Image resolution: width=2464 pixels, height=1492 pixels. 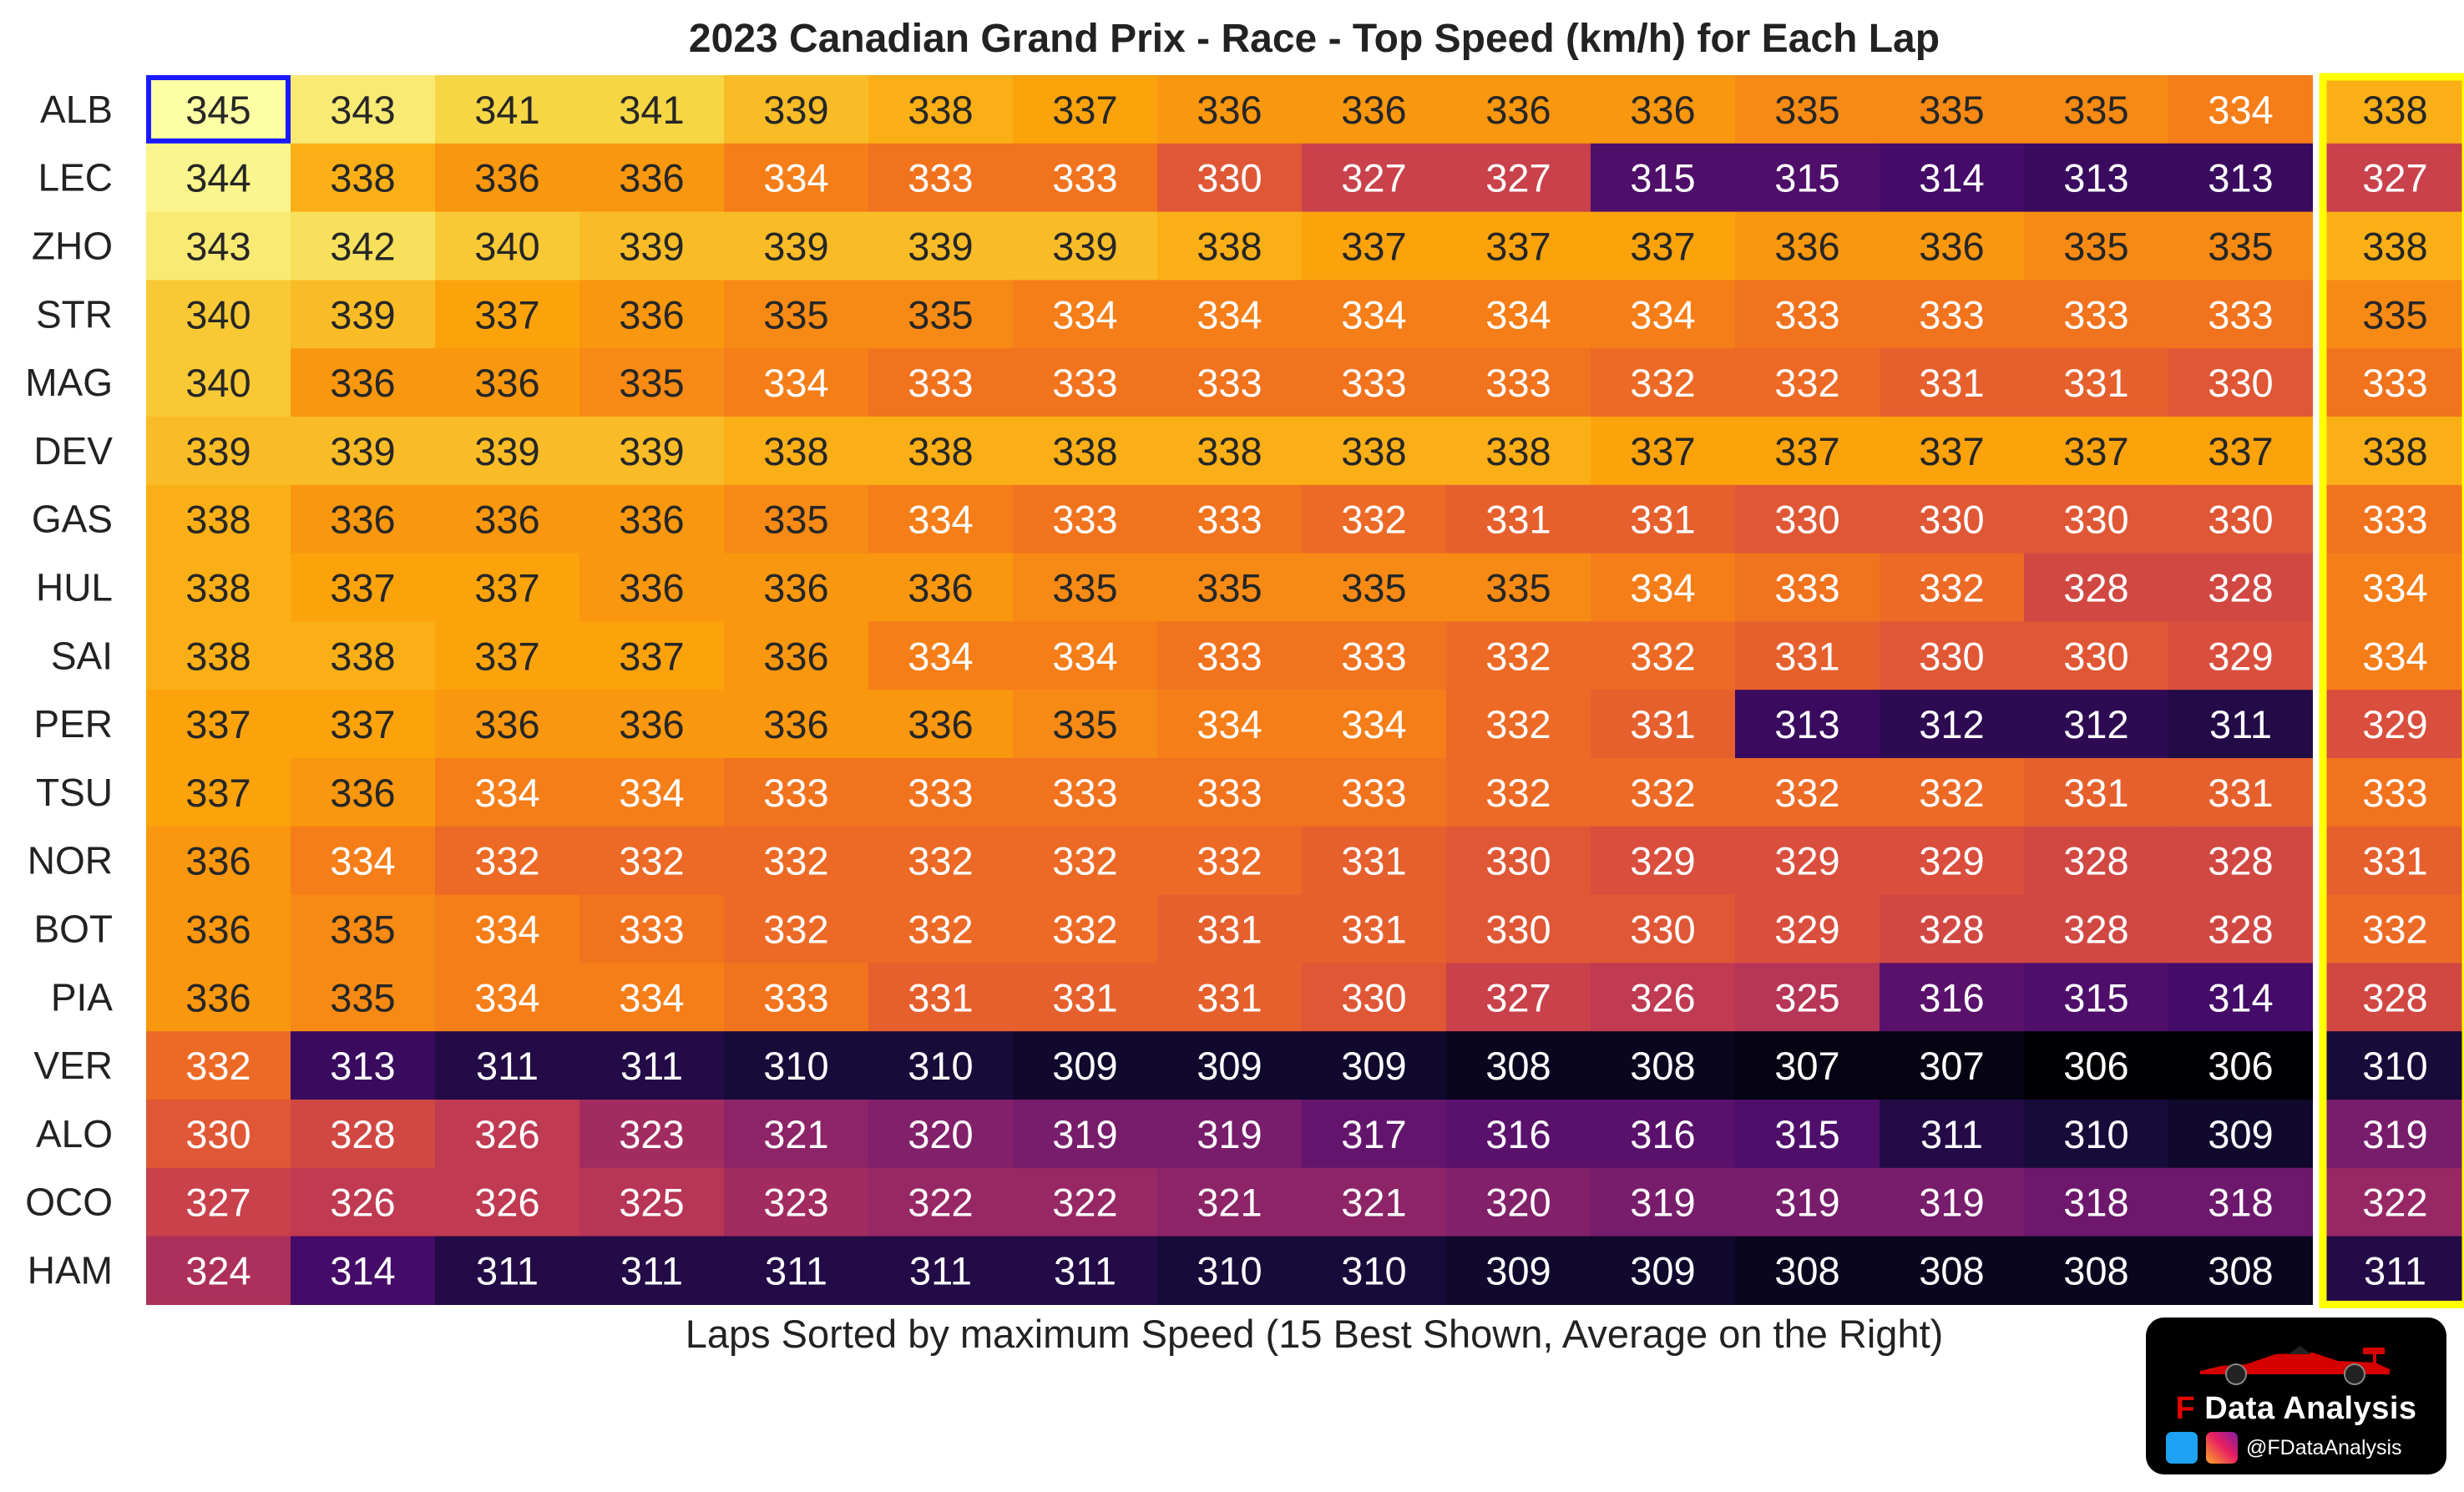 What do you see at coordinates (73, 929) in the screenshot?
I see `row-label-bot: BOT` at bounding box center [73, 929].